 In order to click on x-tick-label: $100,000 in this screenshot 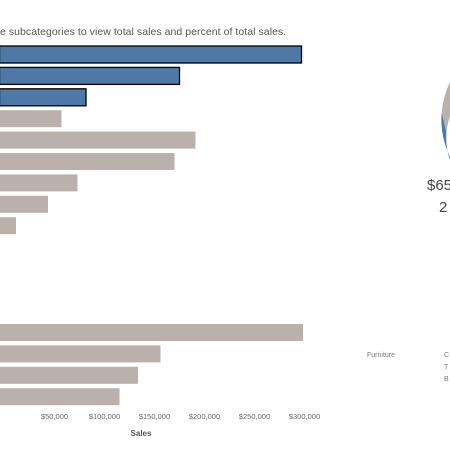, I will do `click(104, 416)`.